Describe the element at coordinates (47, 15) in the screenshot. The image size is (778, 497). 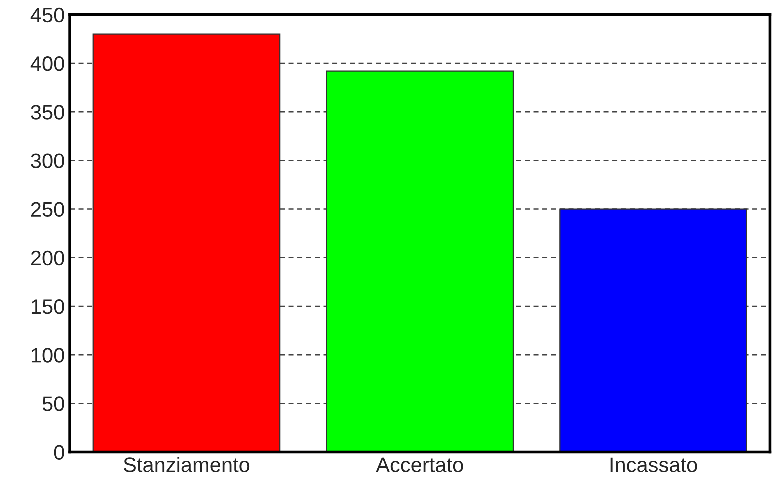
I see `y-tick-label: 450` at that location.